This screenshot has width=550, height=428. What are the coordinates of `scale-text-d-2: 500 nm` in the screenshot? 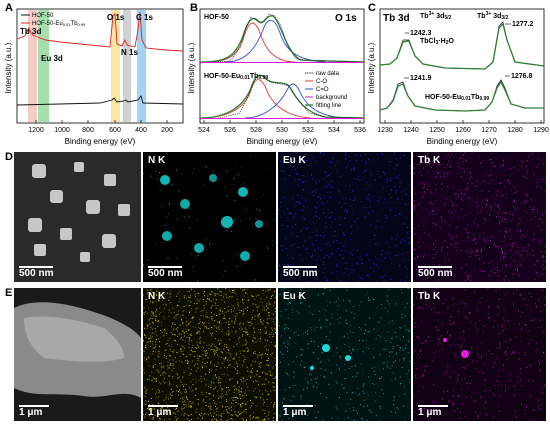 It's located at (300, 273).